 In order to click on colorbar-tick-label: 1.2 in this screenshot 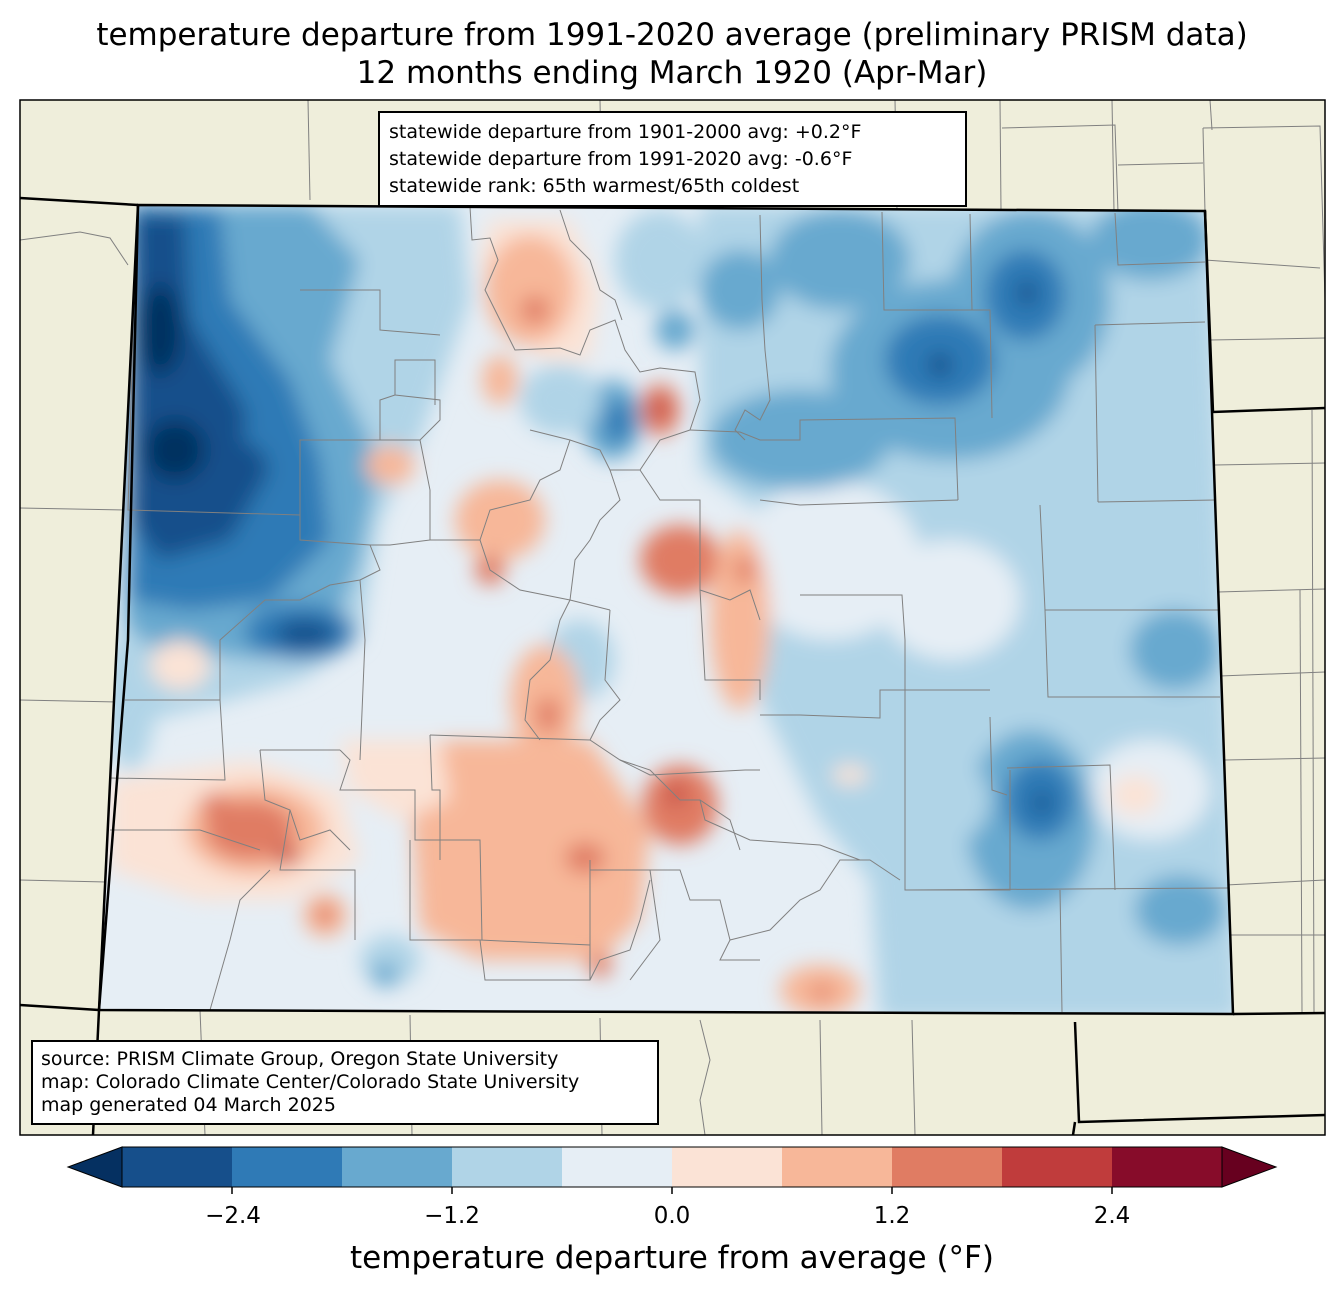, I will do `click(892, 1216)`.